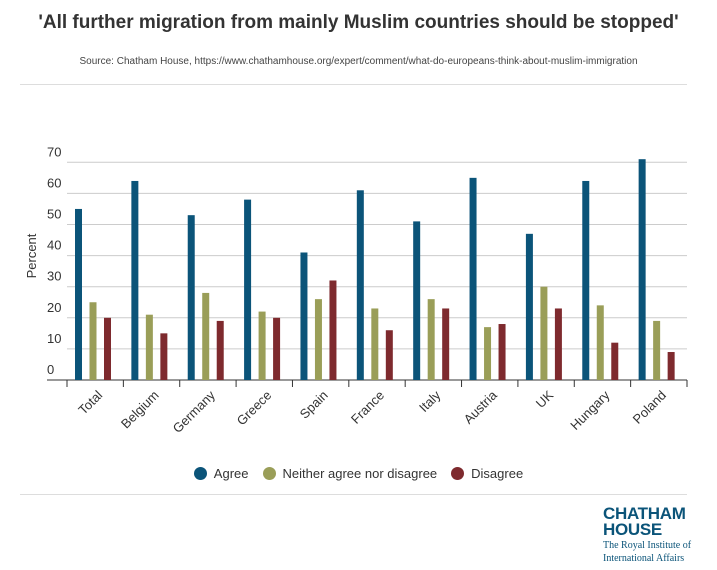 The image size is (717, 570). What do you see at coordinates (367, 407) in the screenshot?
I see `x-tick-label: France` at bounding box center [367, 407].